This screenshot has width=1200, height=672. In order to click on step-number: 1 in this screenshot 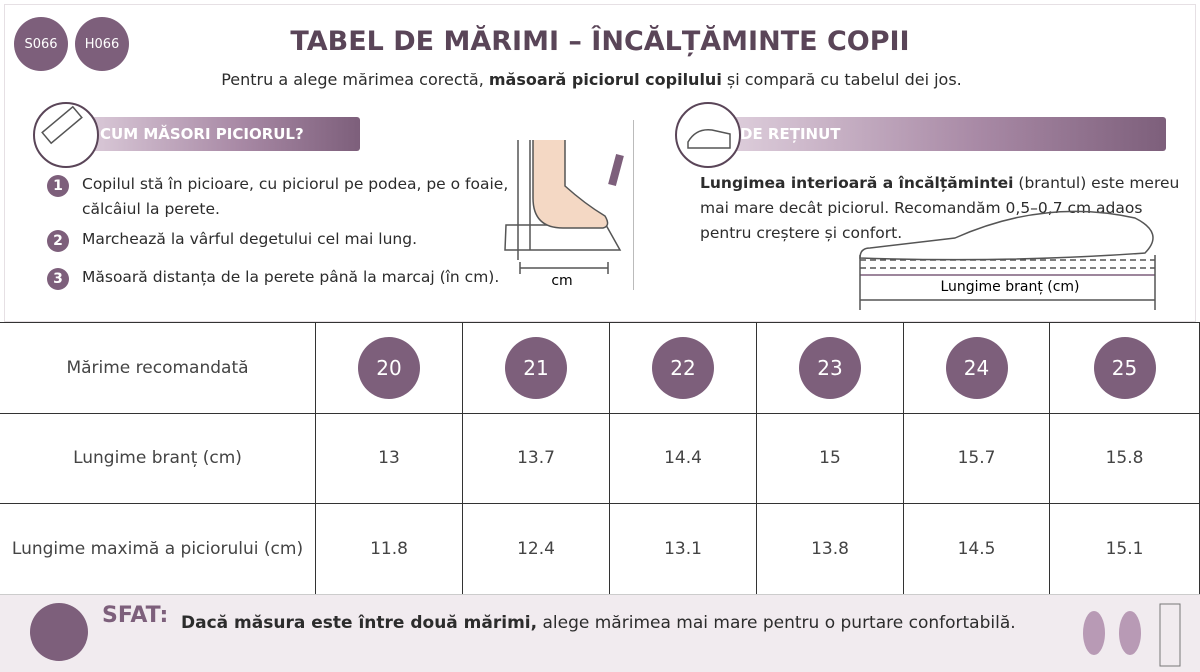, I will do `click(58, 186)`.